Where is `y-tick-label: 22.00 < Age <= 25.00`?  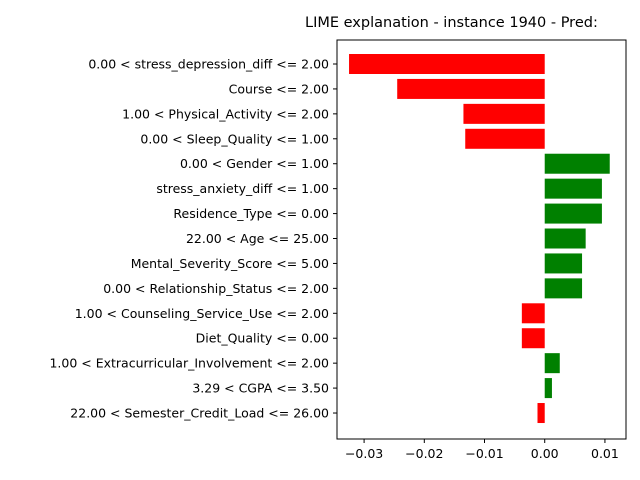 y-tick-label: 22.00 < Age <= 25.00 is located at coordinates (257, 238).